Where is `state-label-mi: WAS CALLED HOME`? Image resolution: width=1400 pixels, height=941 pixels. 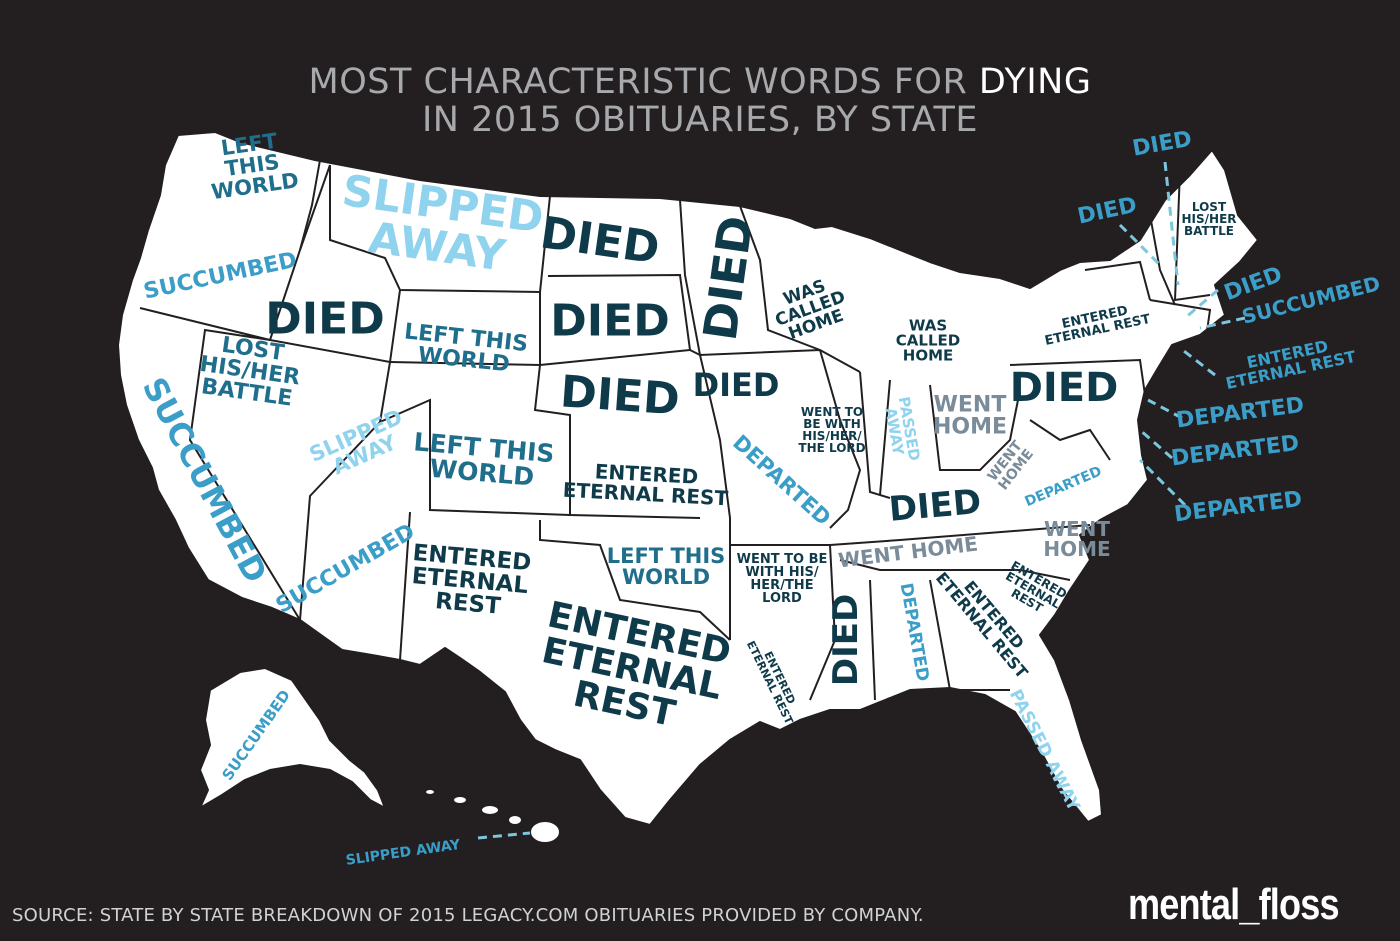 state-label-mi: WAS CALLED HOME is located at coordinates (928, 340).